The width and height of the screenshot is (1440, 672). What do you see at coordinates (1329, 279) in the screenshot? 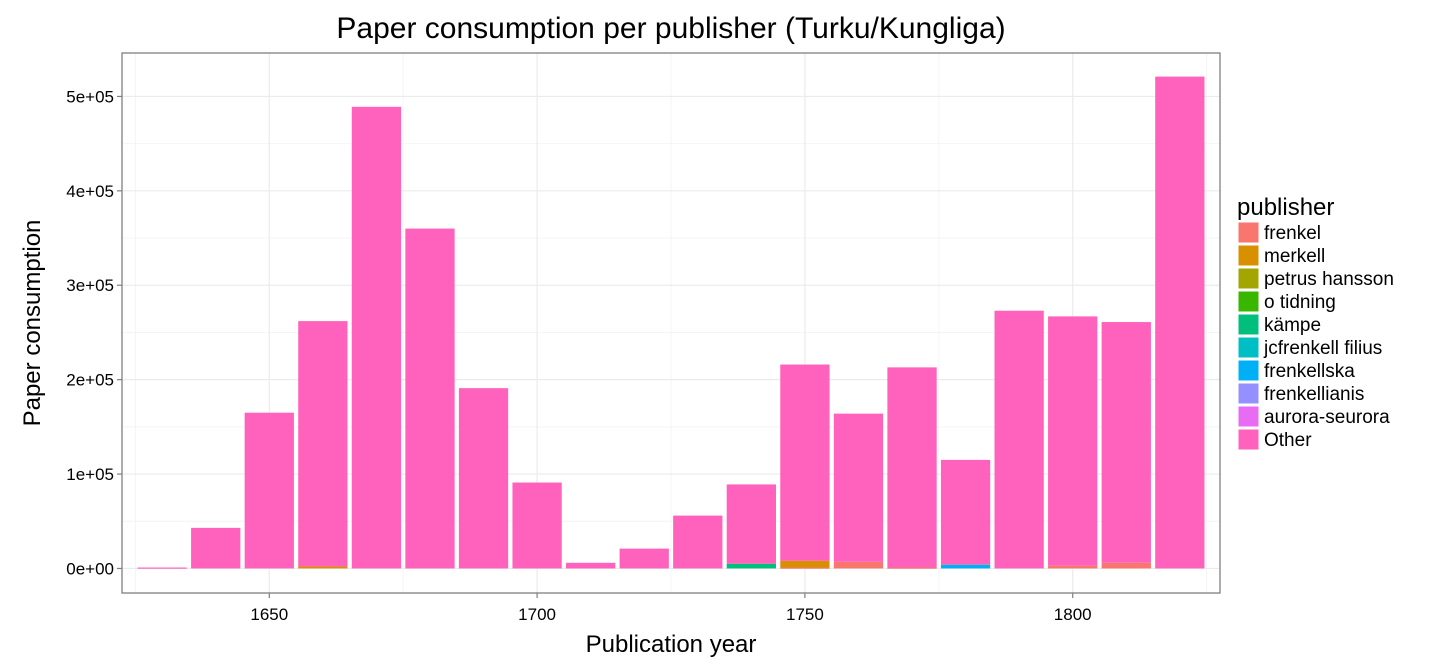
I see `legend-label: petrus hansson` at bounding box center [1329, 279].